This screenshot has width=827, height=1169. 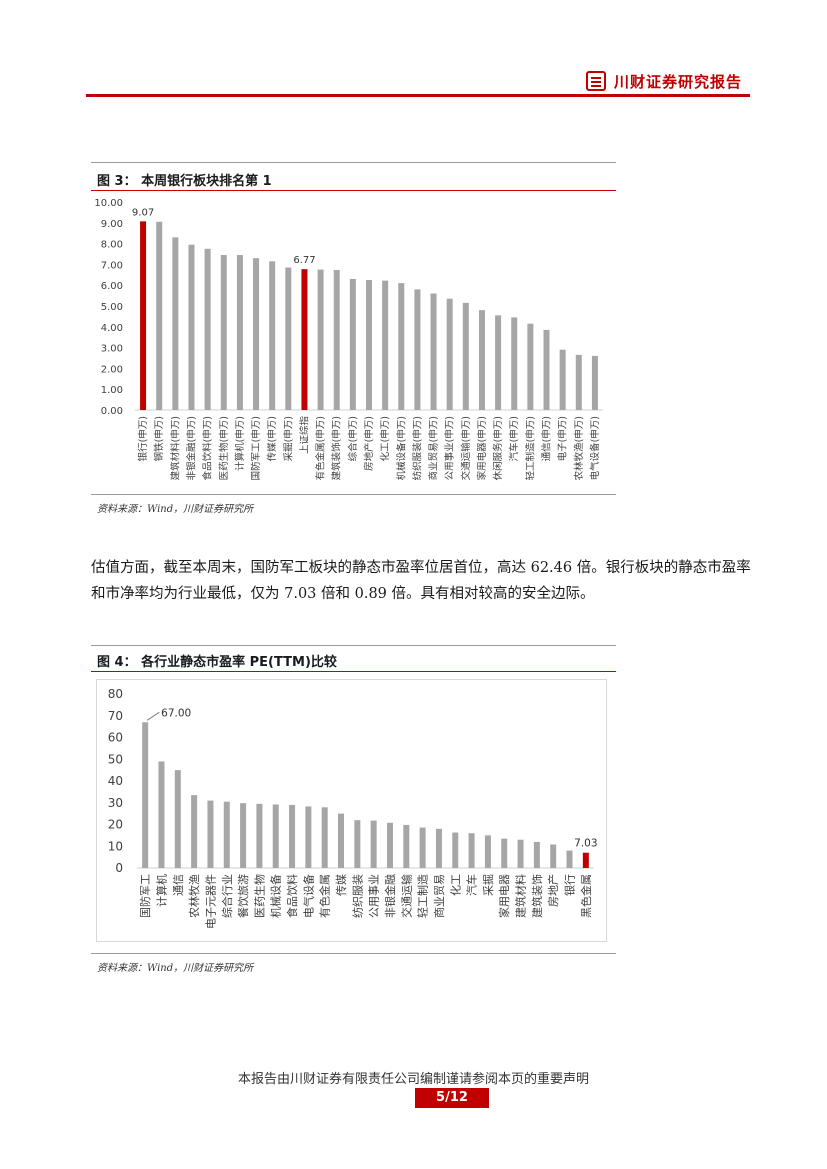 I want to click on x-tick-label: 商业贸易(申万), so click(x=434, y=448).